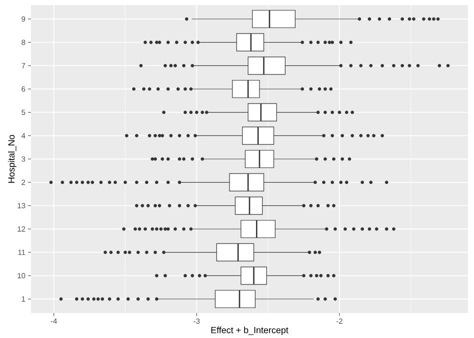  I want to click on x-axis-title: Effect + b_Intercept, so click(249, 331).